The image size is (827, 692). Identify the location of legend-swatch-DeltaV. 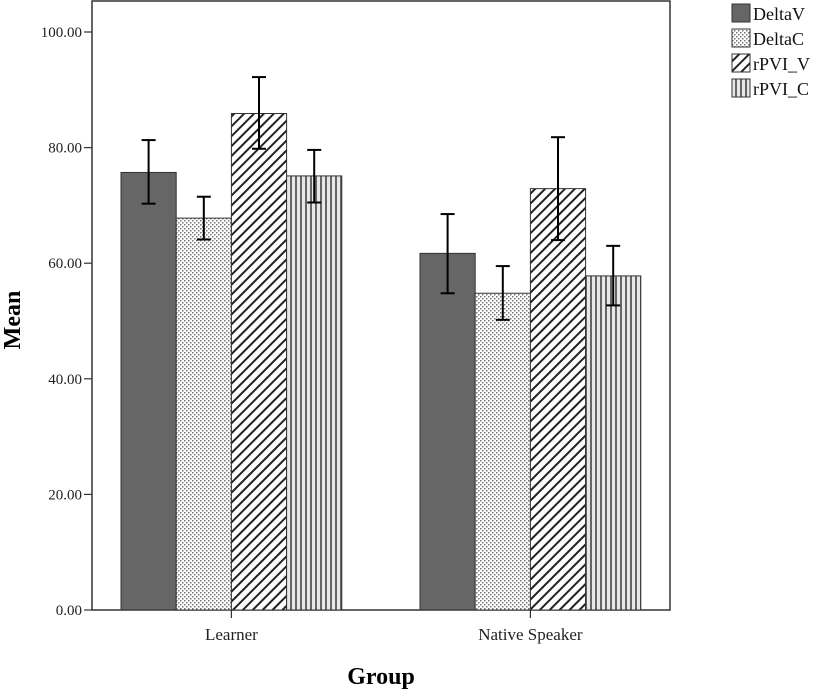
(741, 13).